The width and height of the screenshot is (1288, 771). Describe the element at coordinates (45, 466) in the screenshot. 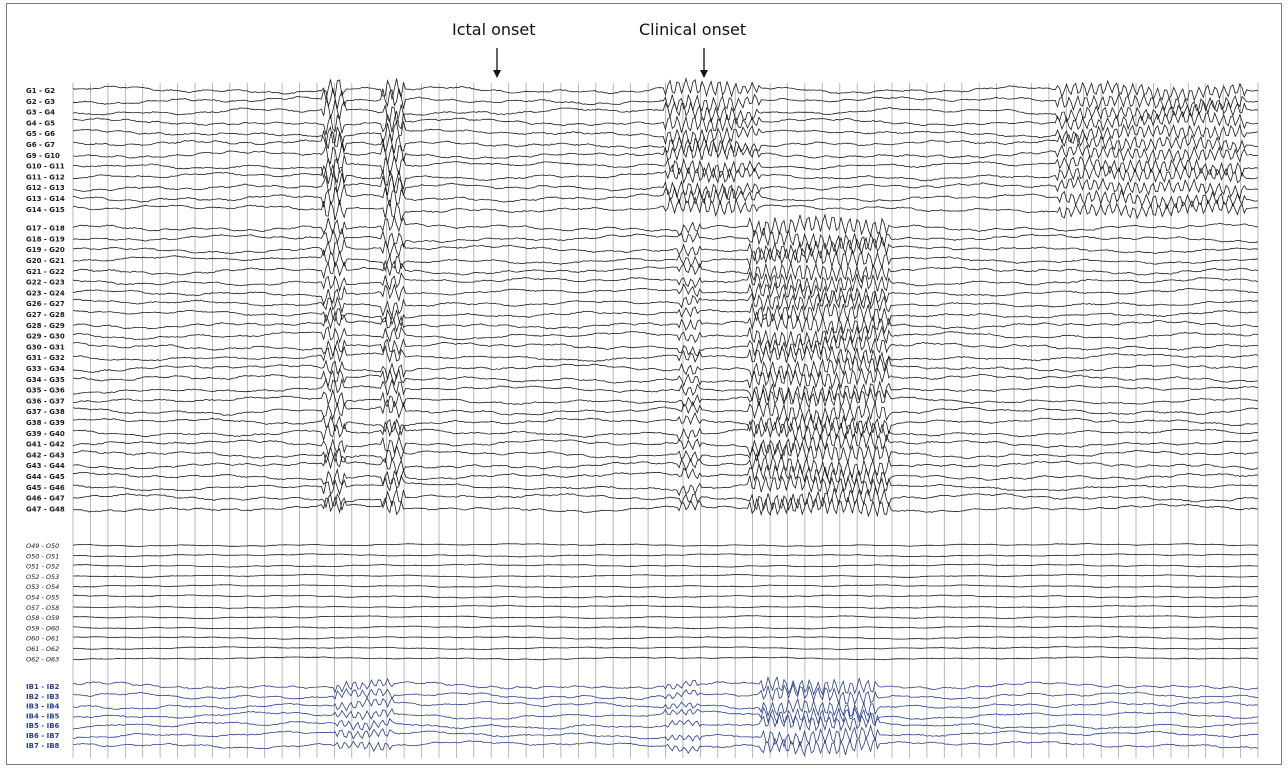

I see `channel-label: G43 - G44` at that location.